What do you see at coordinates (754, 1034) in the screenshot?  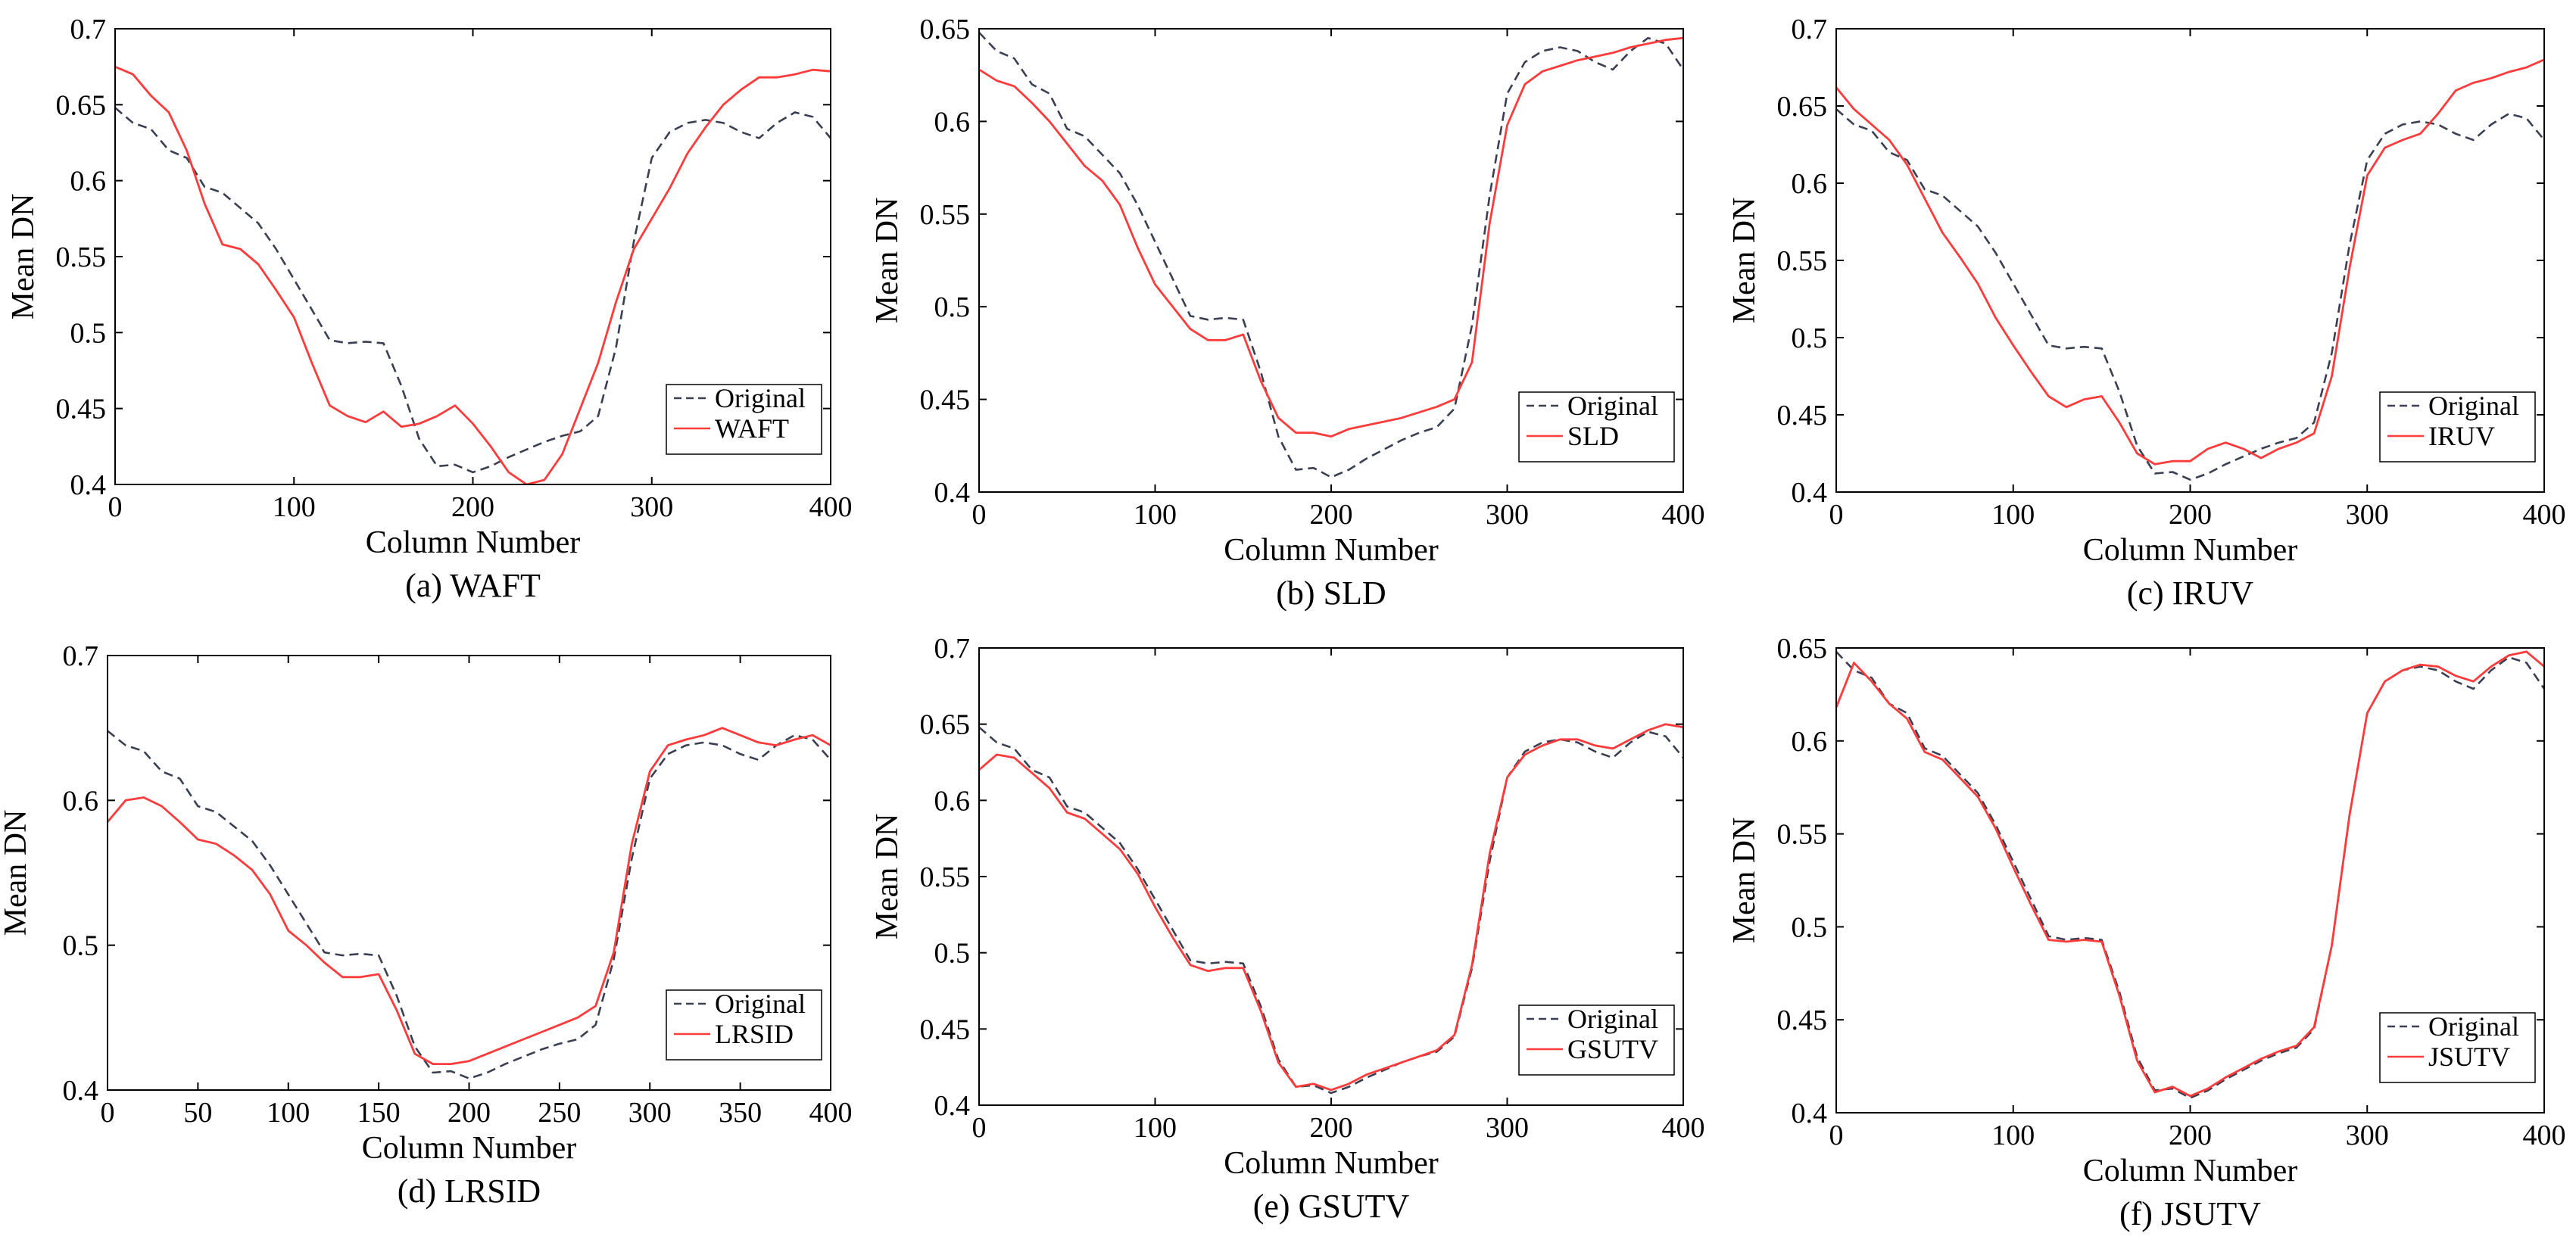 I see `legend-label: LRSID` at bounding box center [754, 1034].